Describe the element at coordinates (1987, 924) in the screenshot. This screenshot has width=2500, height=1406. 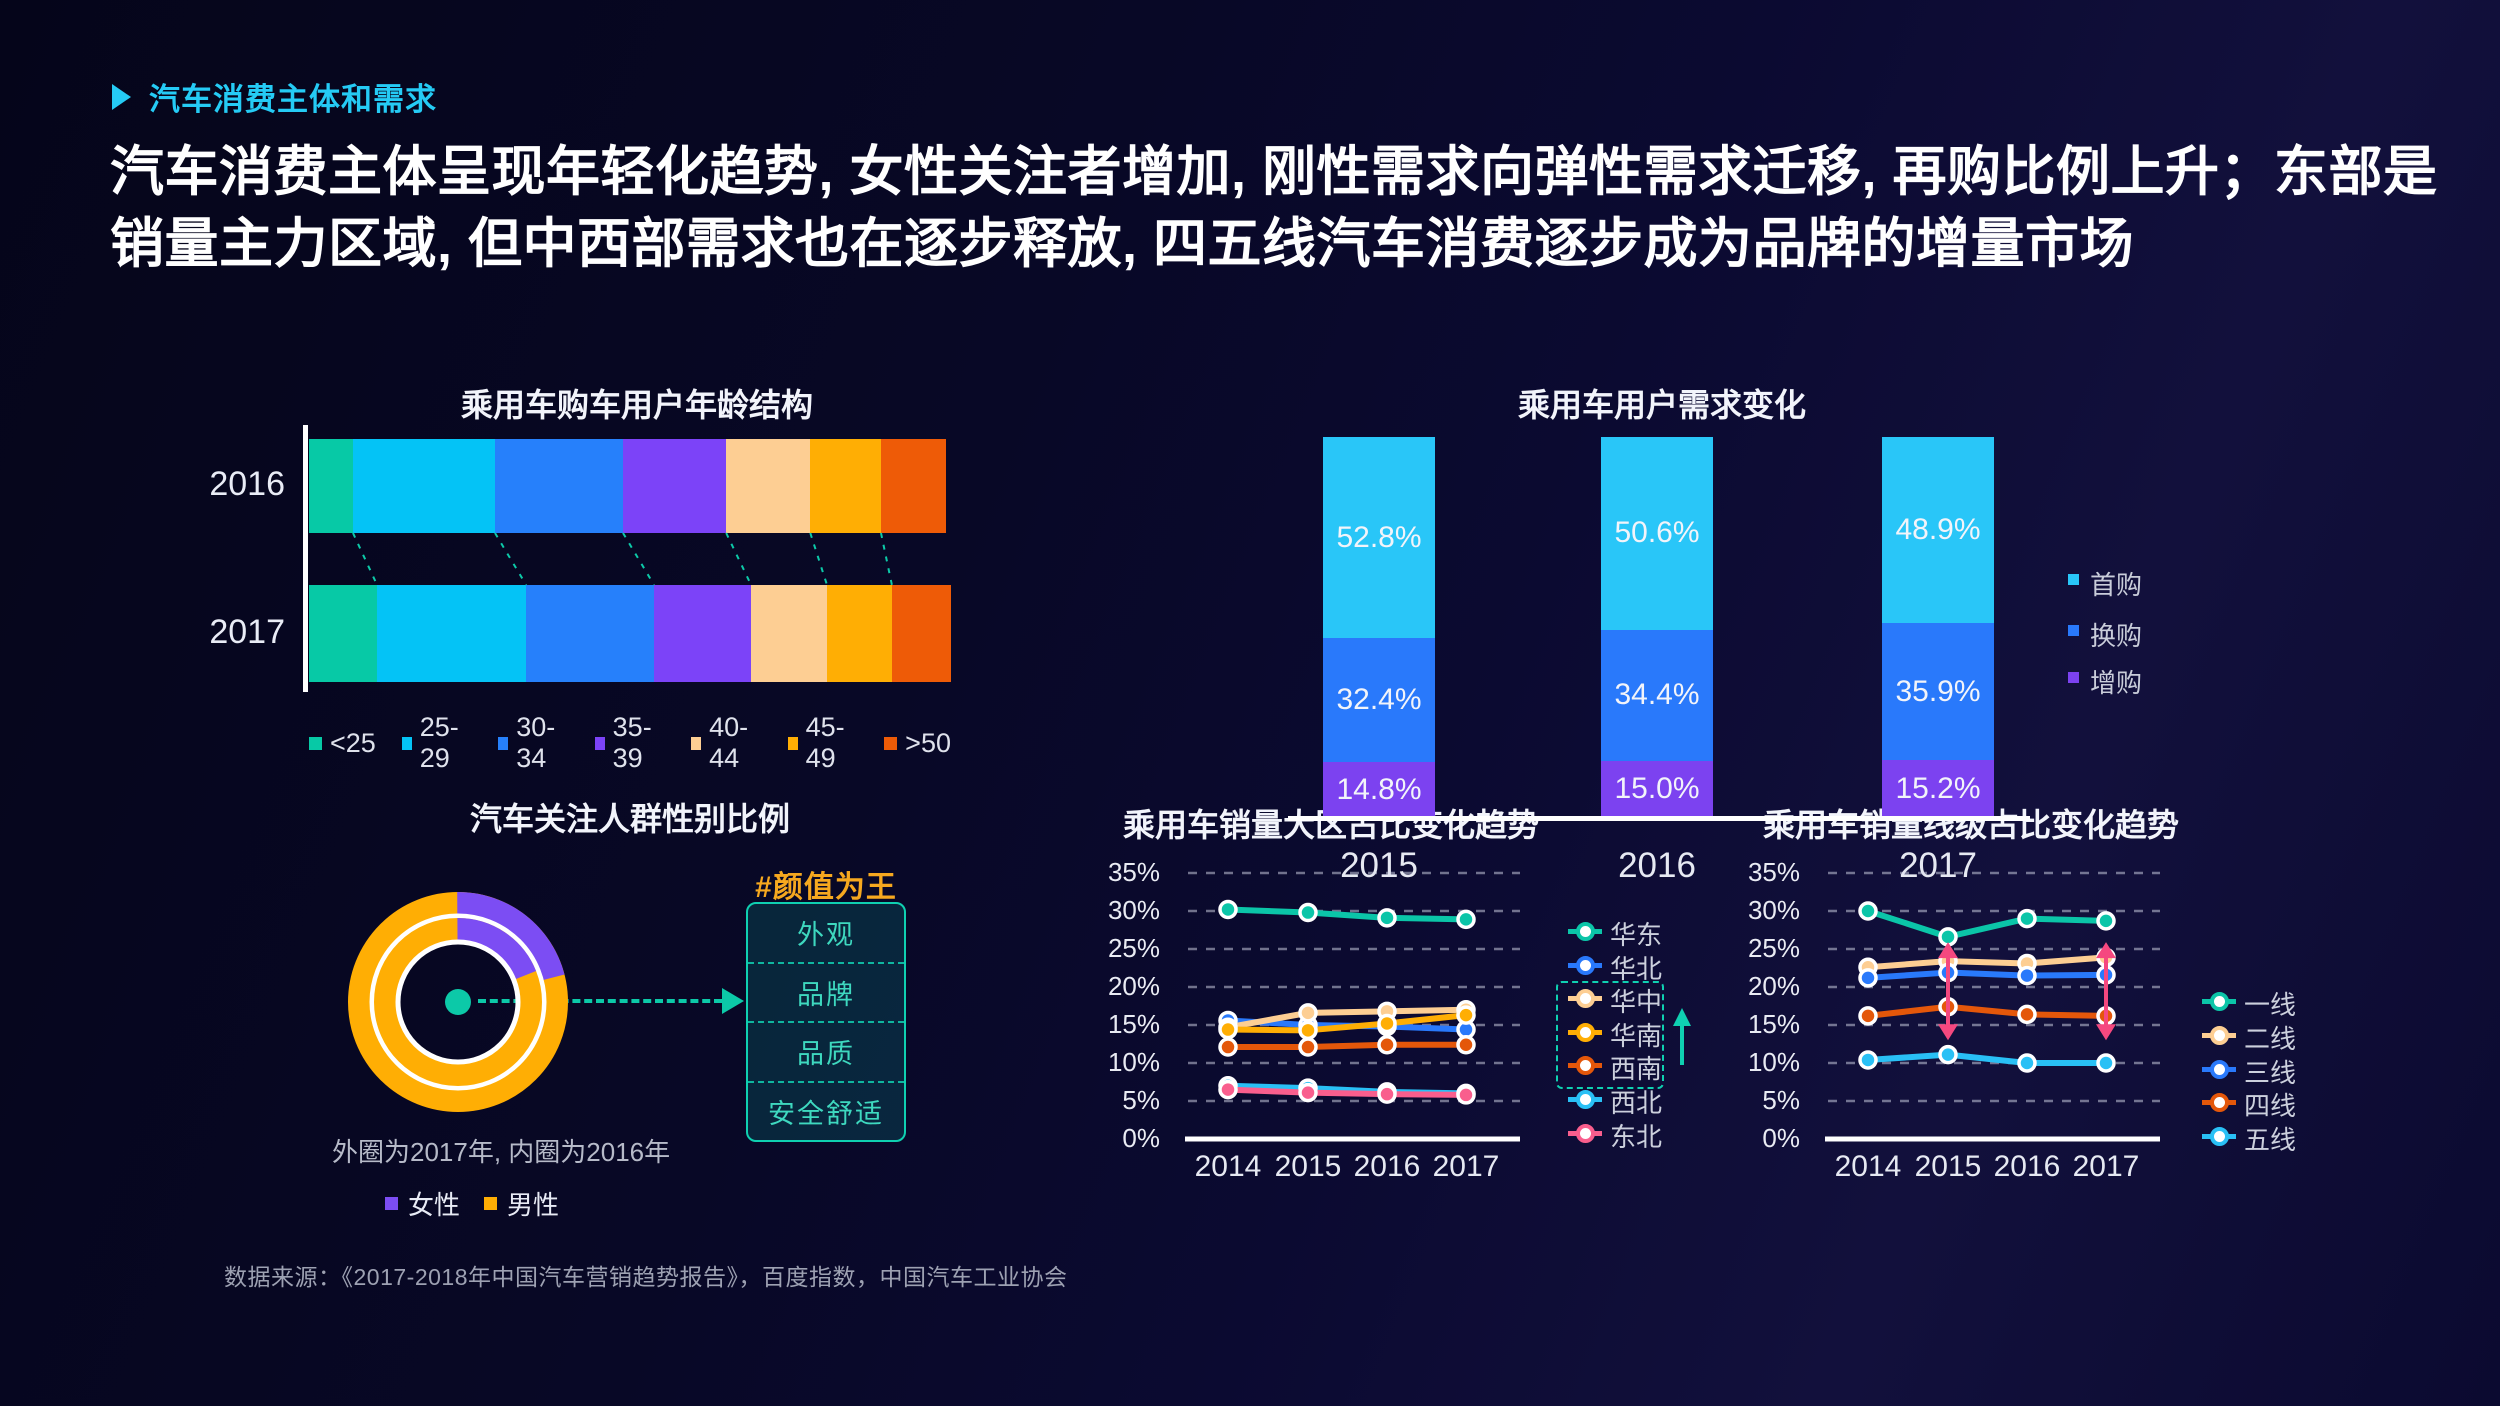
I see `tier-series-line-一线` at that location.